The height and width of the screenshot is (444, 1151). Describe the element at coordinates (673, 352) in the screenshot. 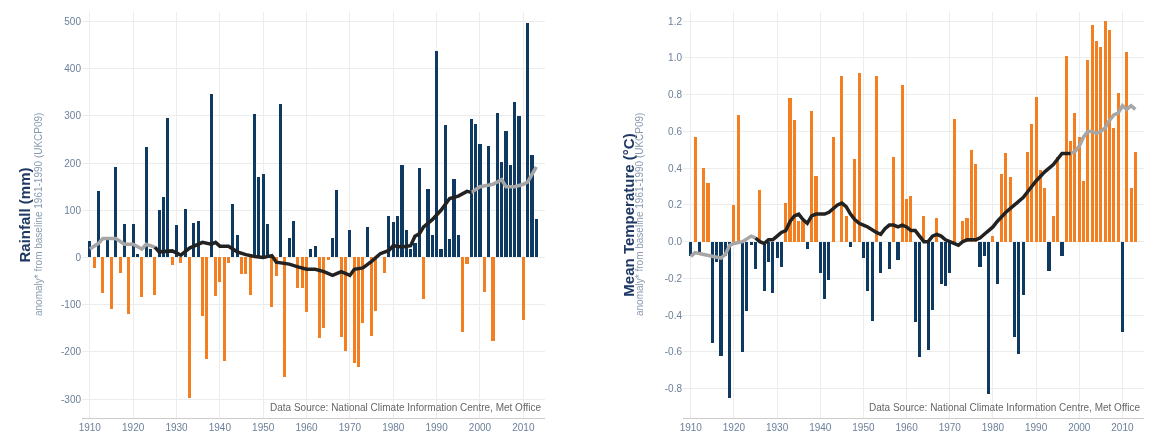

I see `y-tick-label: -0.6` at that location.